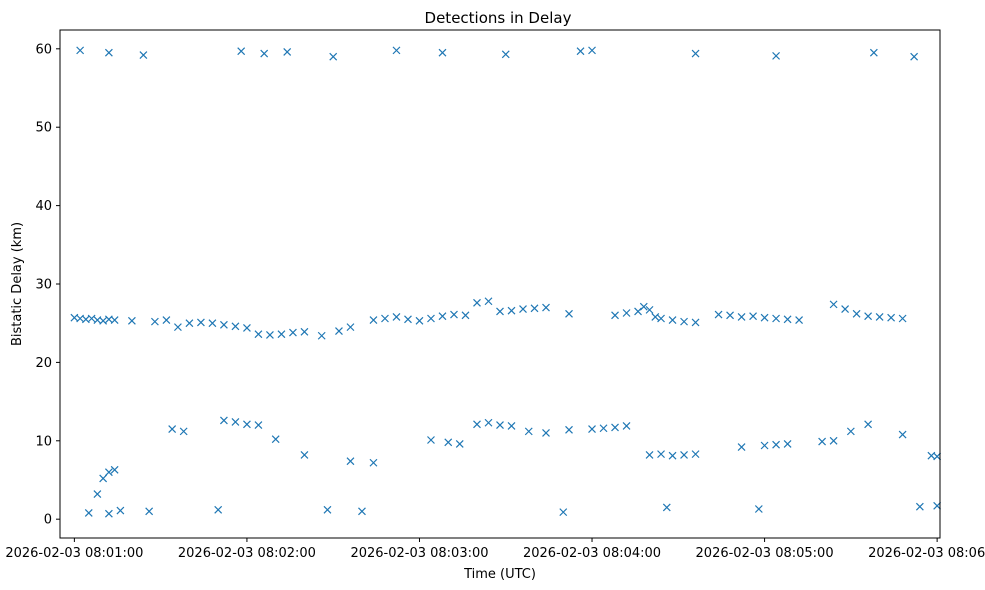  I want to click on y-tick-label: 50, so click(43, 128).